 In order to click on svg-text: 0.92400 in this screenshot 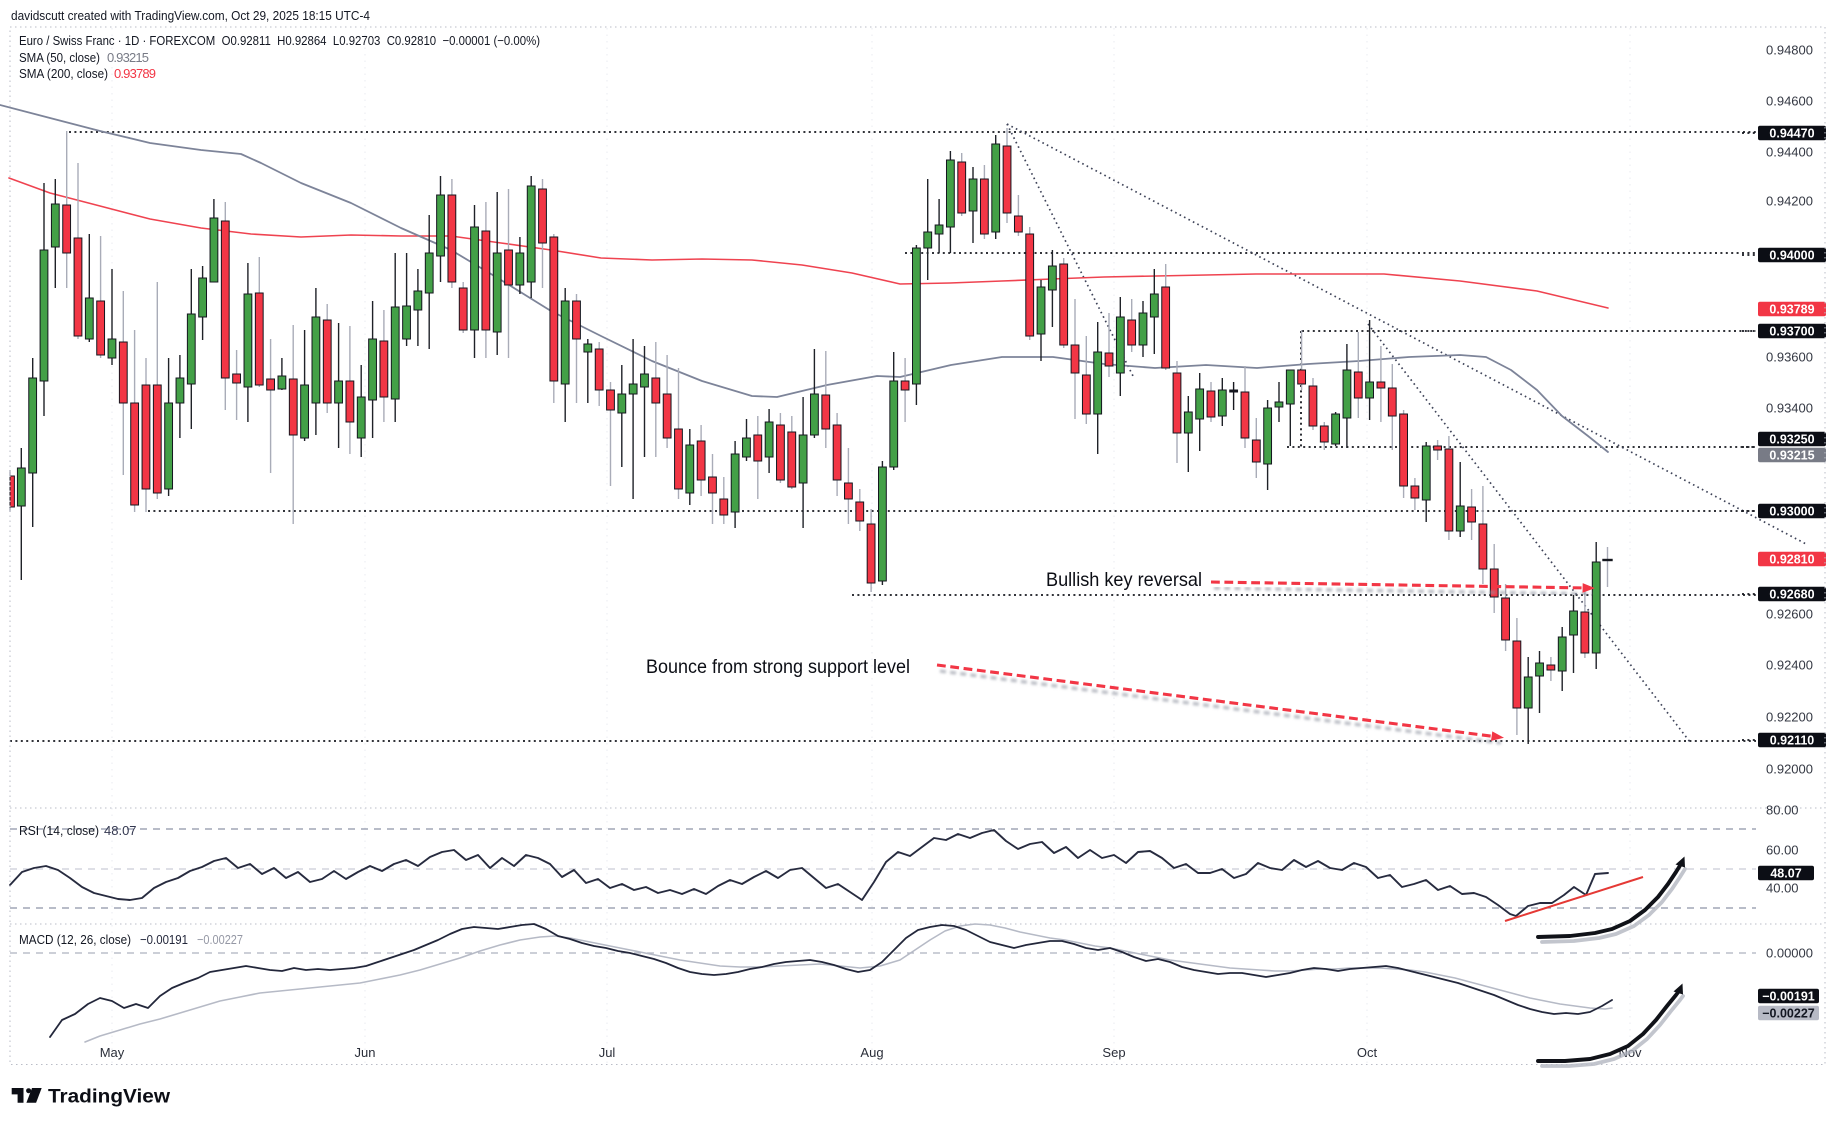, I will do `click(1789, 665)`.